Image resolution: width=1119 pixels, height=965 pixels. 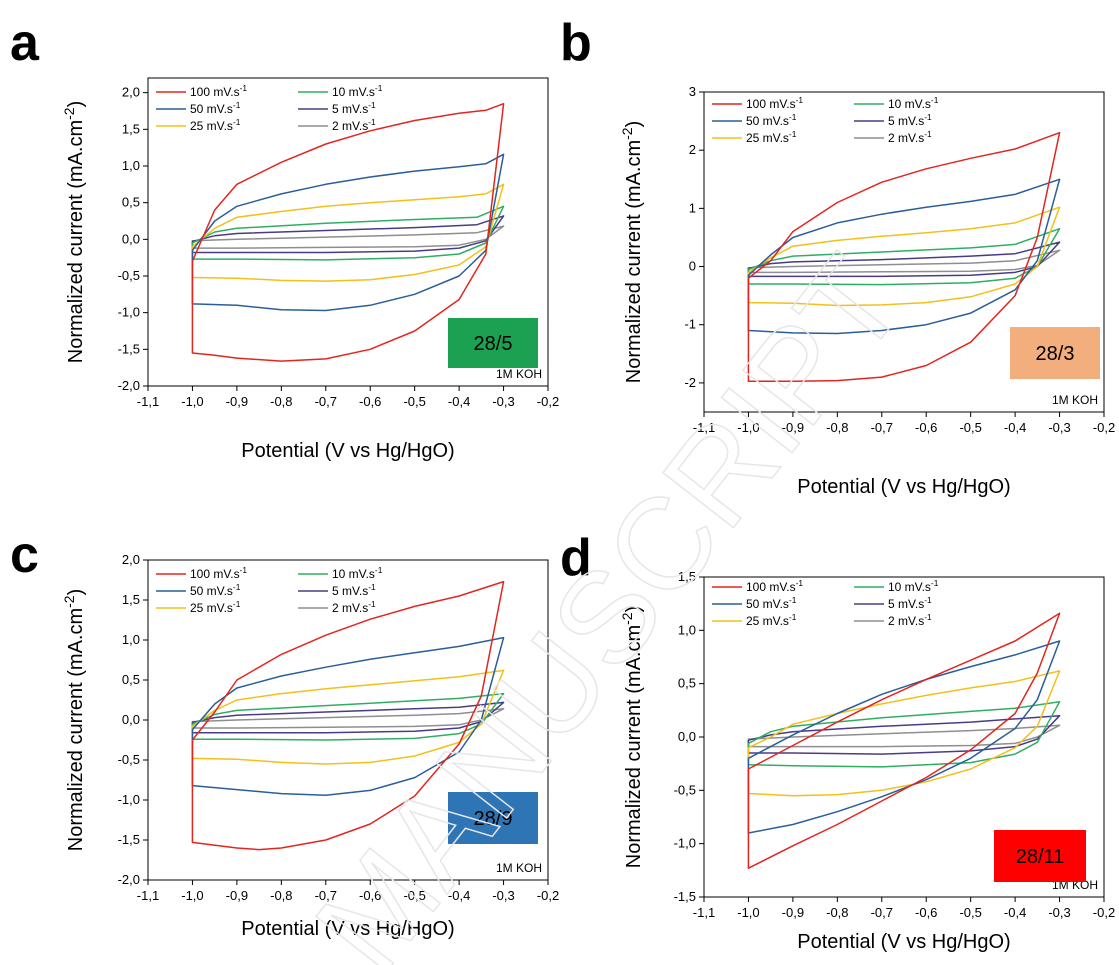 What do you see at coordinates (576, 558) in the screenshot?
I see `panel-letter: d` at bounding box center [576, 558].